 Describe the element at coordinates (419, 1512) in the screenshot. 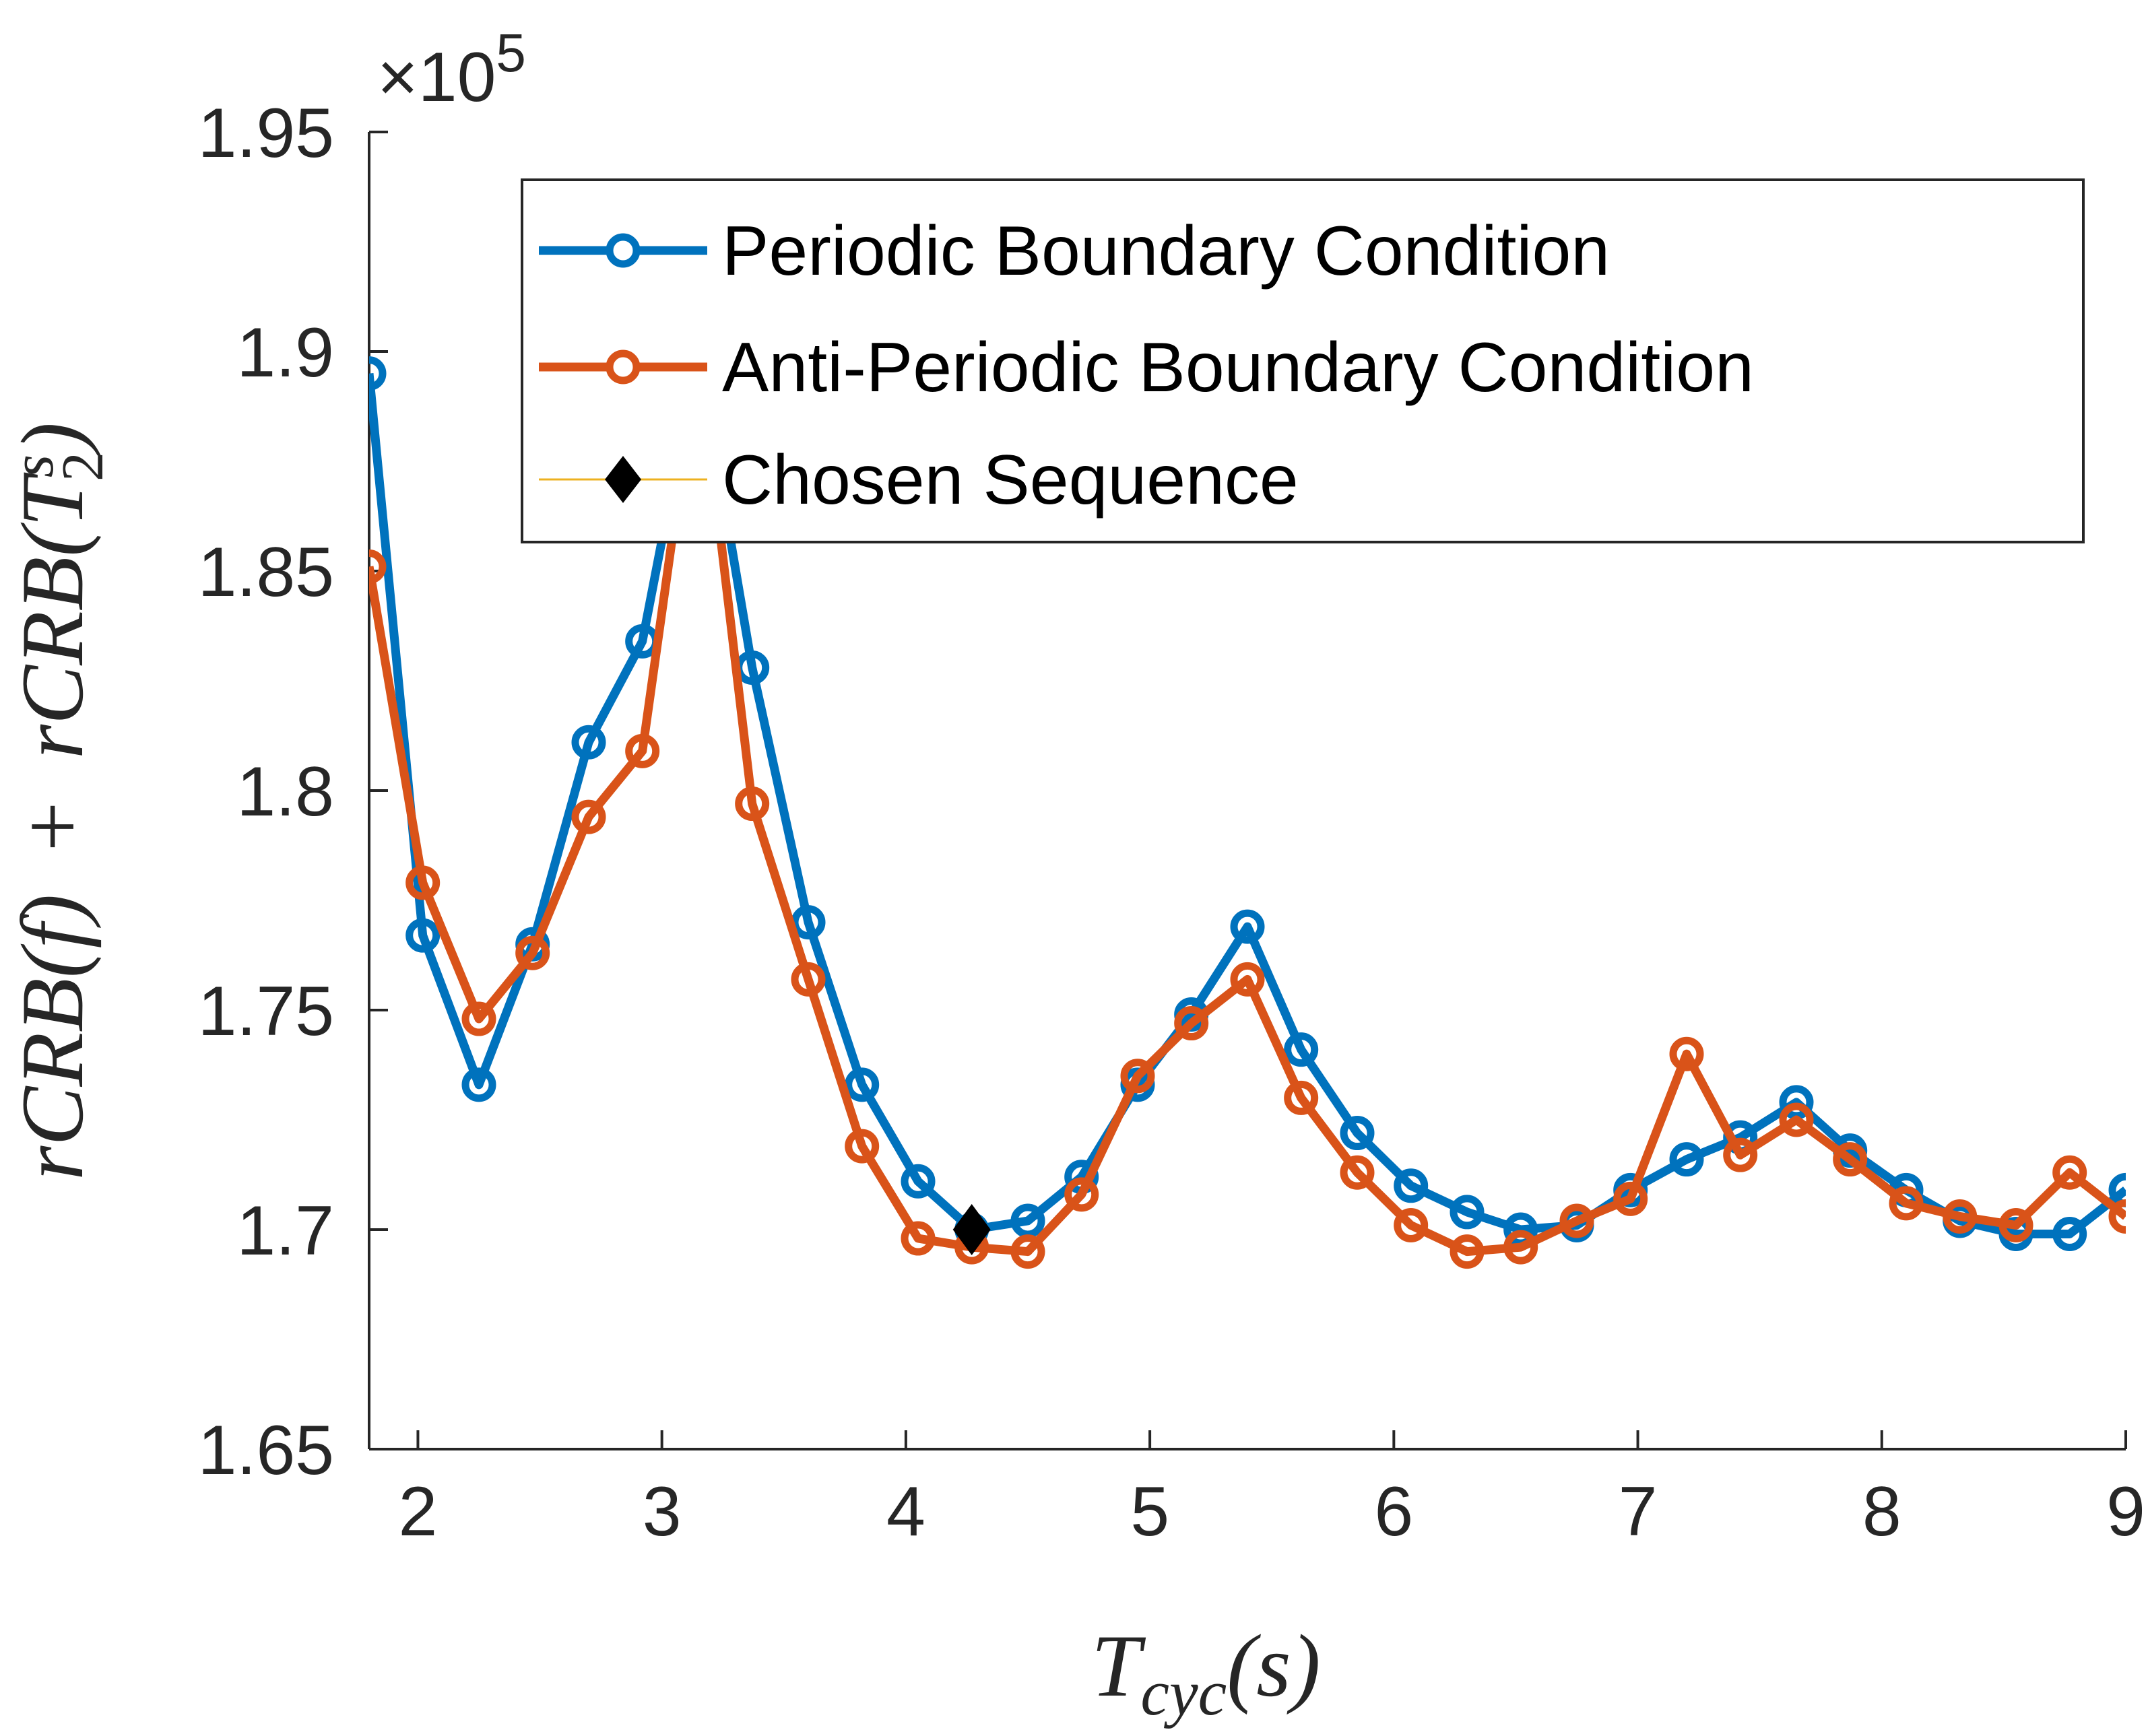

I see `x-tick-label: 2` at that location.